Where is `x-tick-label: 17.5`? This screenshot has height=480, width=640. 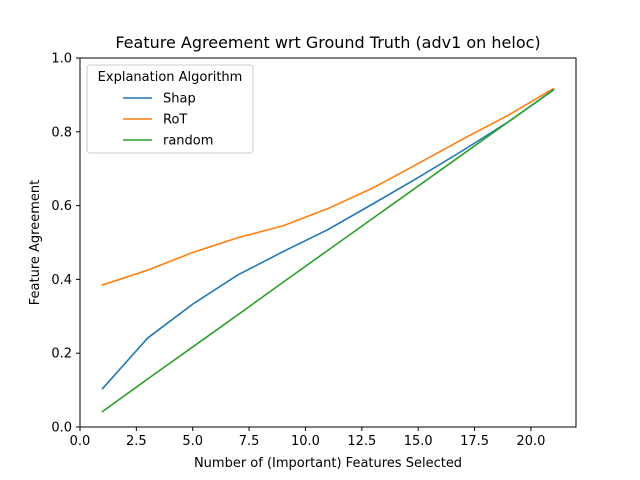 x-tick-label: 17.5 is located at coordinates (474, 441).